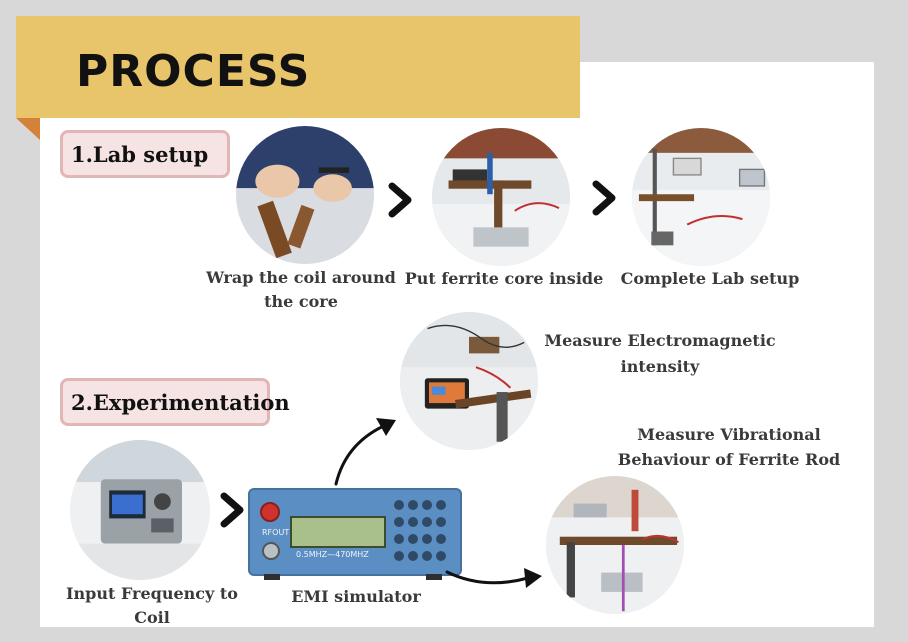  I want to click on device-port-label: RFOUT, so click(276, 532).